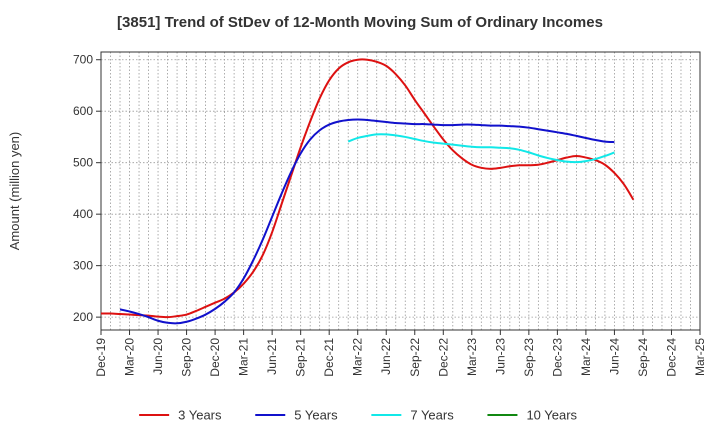 The height and width of the screenshot is (440, 720). I want to click on y-tick-label: 600, so click(83, 111).